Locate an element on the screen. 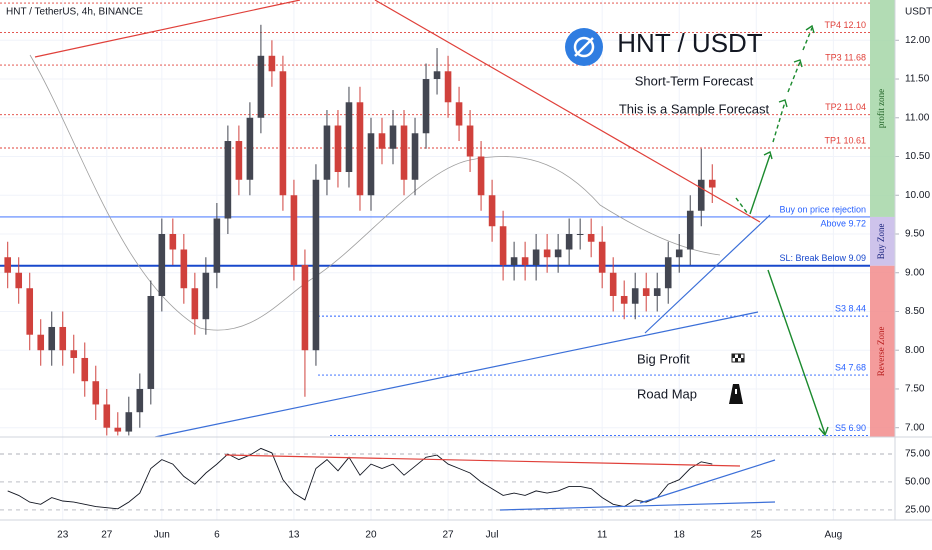 The image size is (932, 550). y-axis-label: USDT is located at coordinates (918, 12).